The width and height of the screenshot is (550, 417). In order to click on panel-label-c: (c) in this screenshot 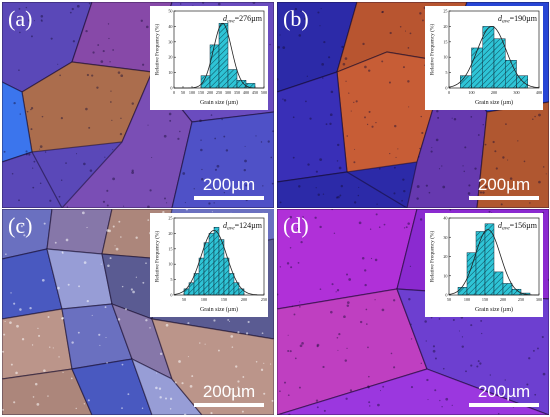, I will do `click(20, 225)`.